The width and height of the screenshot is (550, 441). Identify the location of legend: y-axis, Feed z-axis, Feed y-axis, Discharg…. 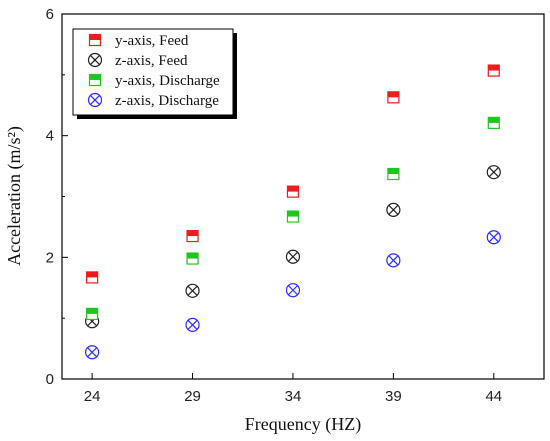
(154, 73).